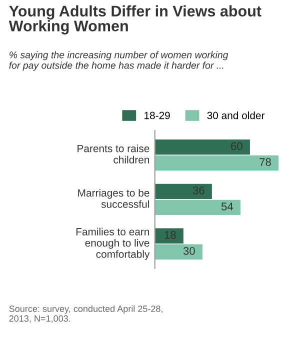 The image size is (295, 353). Describe the element at coordinates (114, 154) in the screenshot. I see `y-tick-label: Parents to raise children` at that location.